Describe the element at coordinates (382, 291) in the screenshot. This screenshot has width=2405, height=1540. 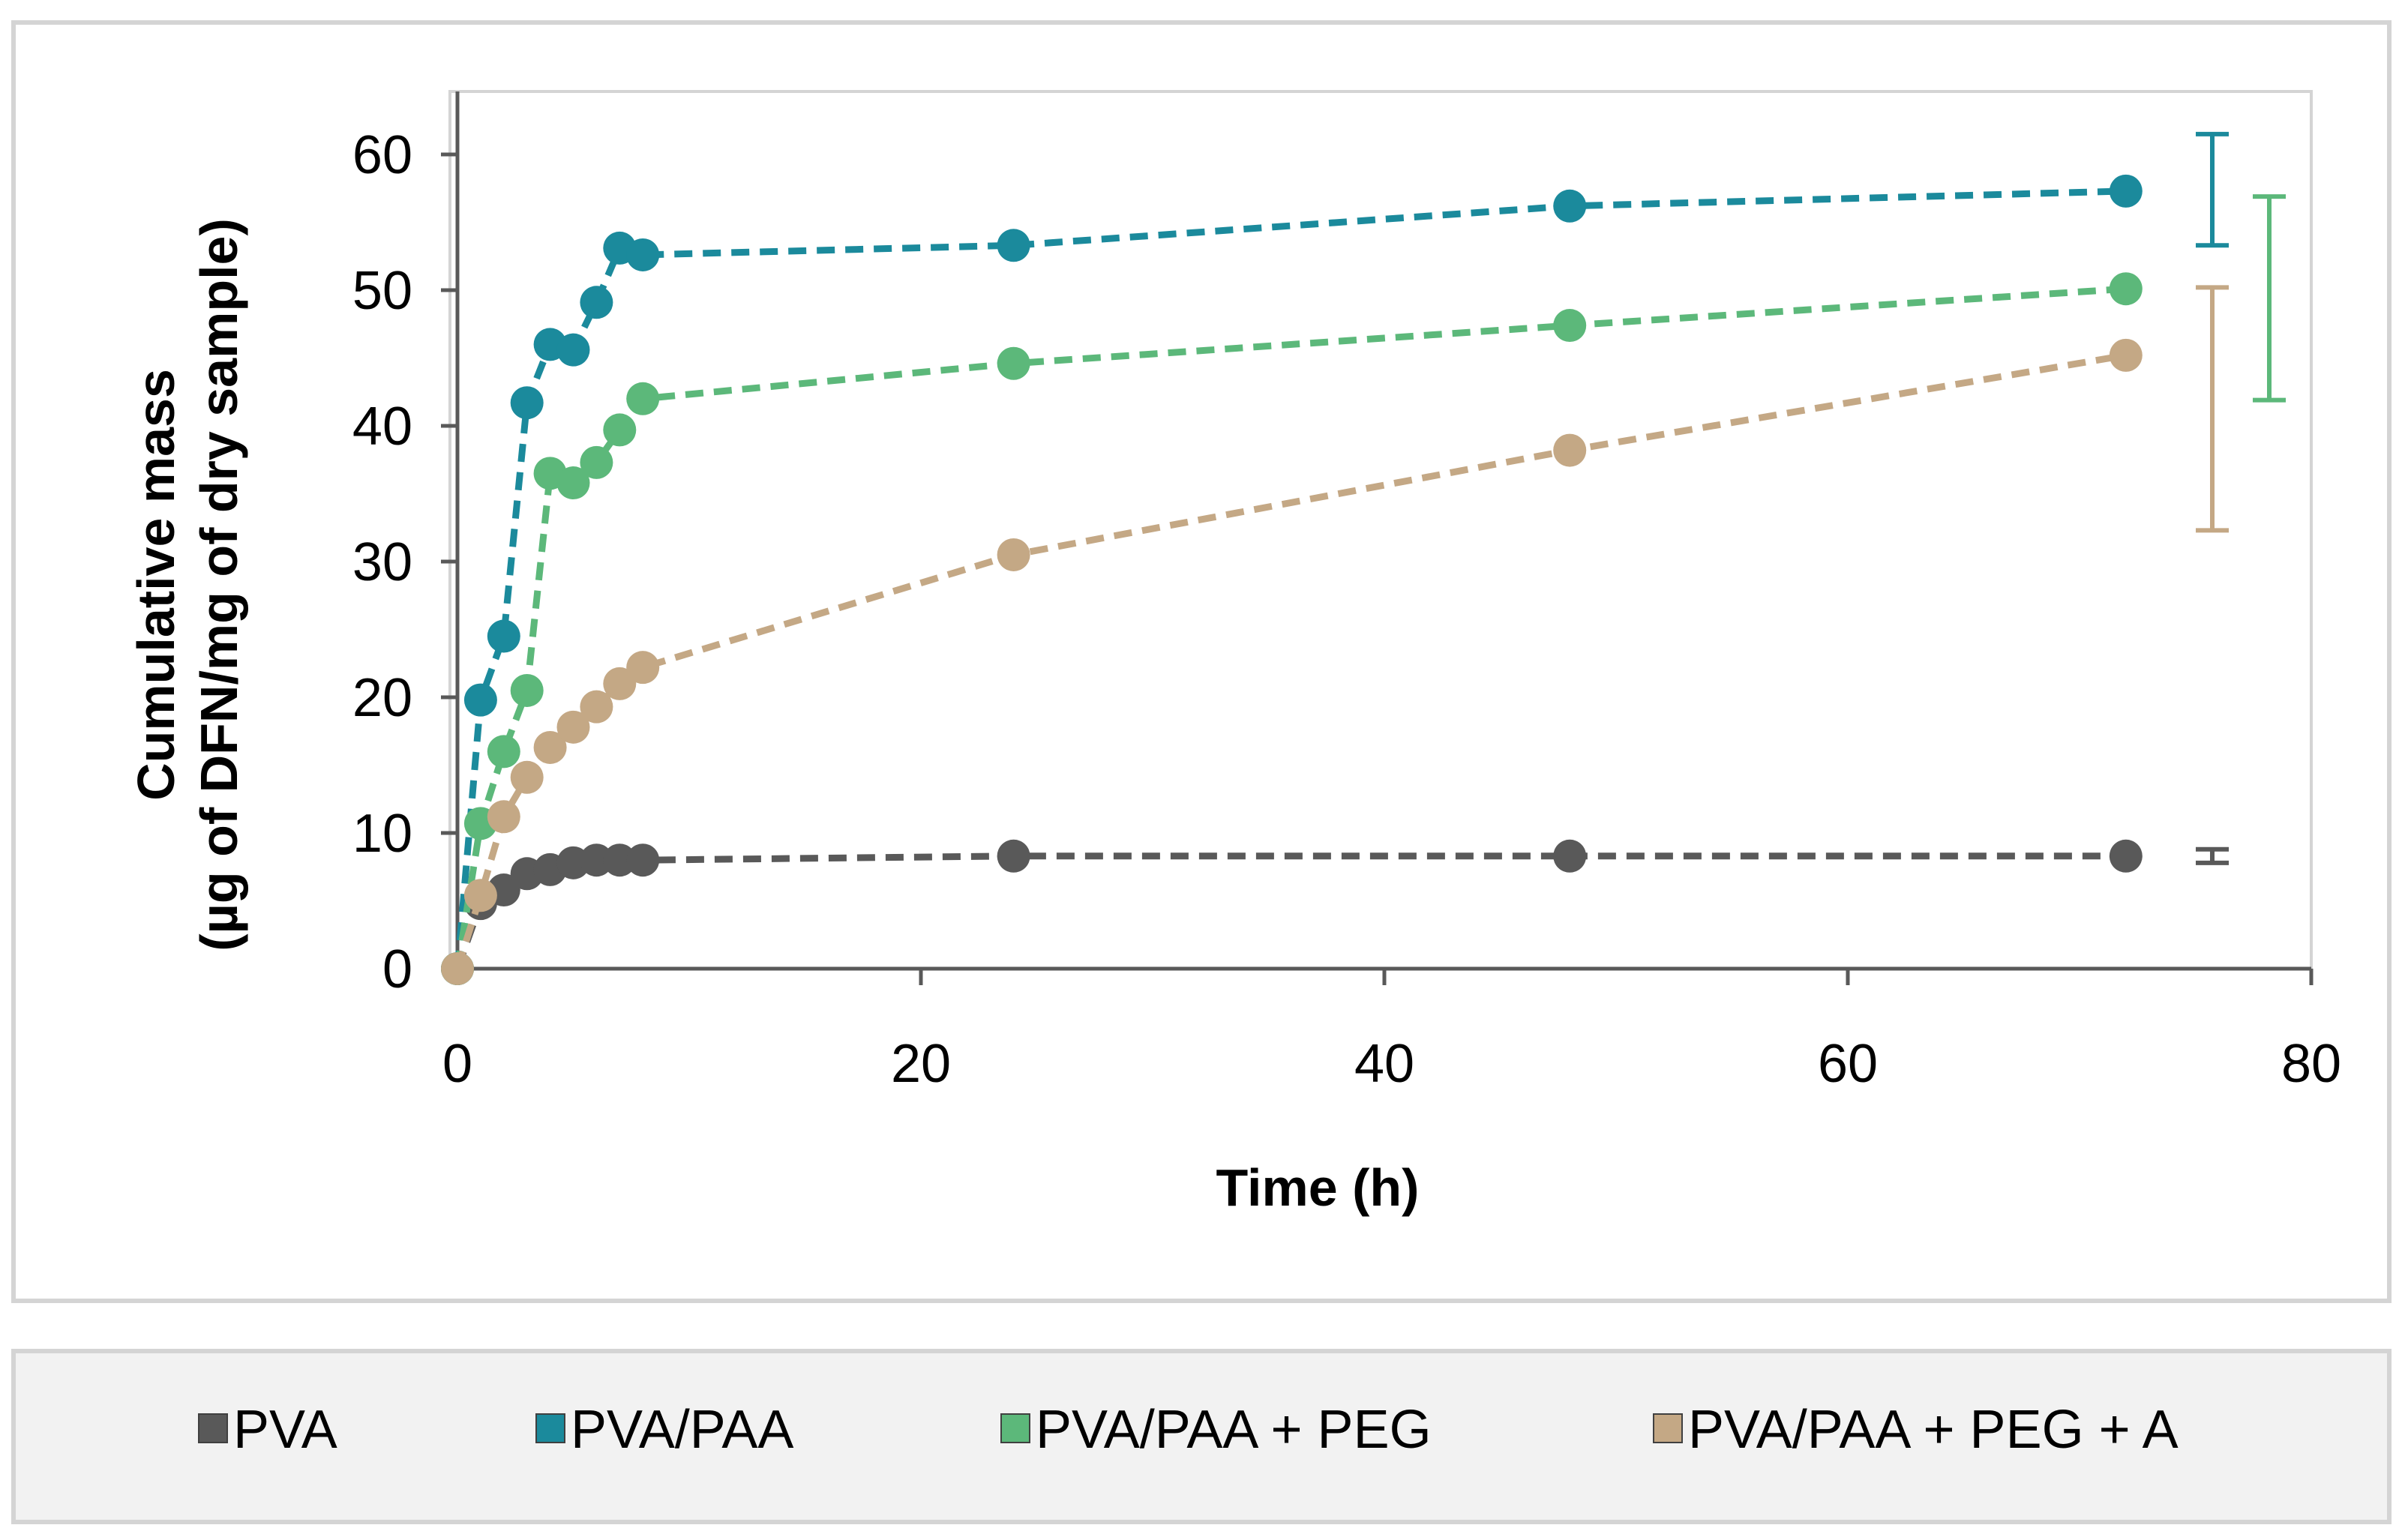
I see `y-tick-label: 50` at that location.